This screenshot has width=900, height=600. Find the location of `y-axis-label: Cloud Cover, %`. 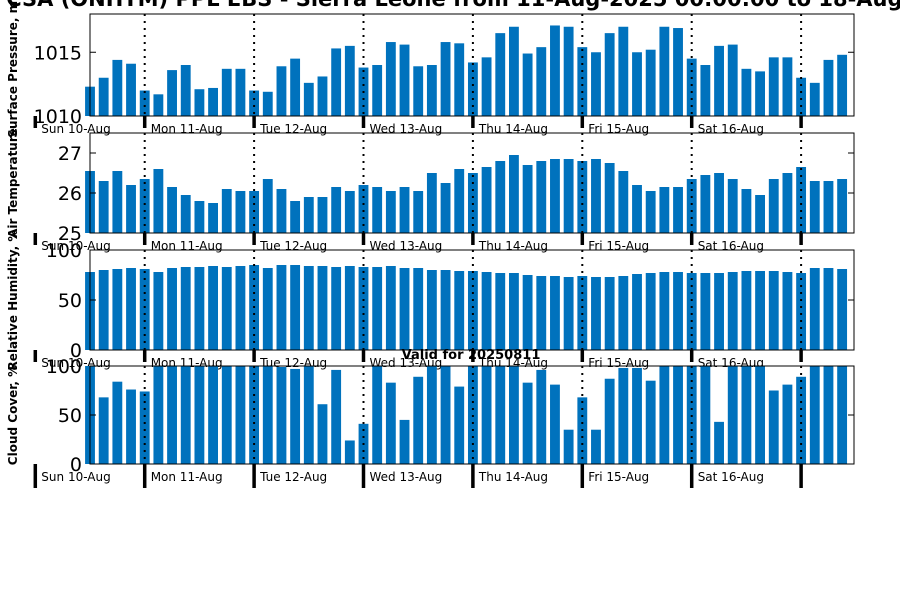

y-axis-label: Cloud Cover, % is located at coordinates (13, 415).